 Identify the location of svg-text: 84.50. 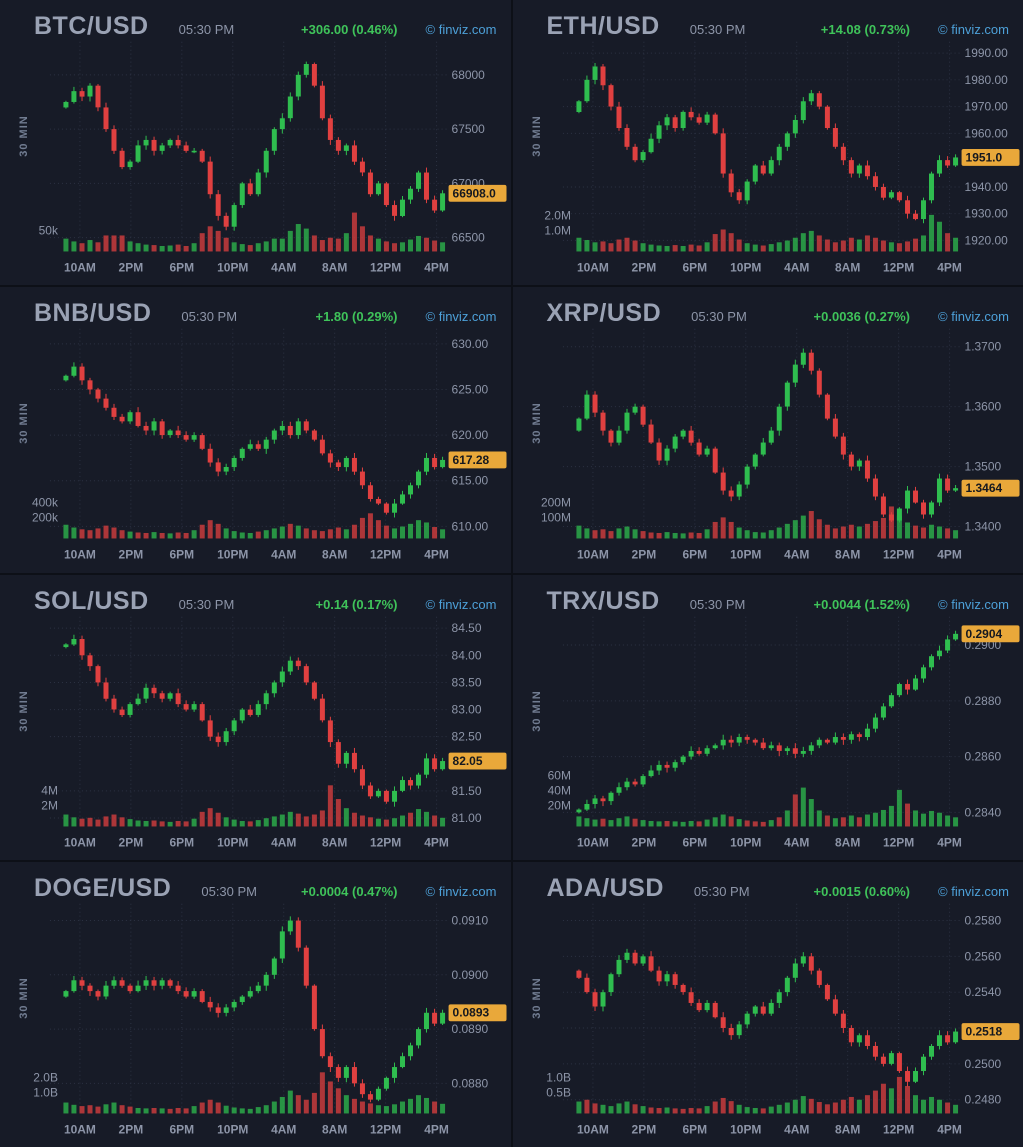
(467, 628).